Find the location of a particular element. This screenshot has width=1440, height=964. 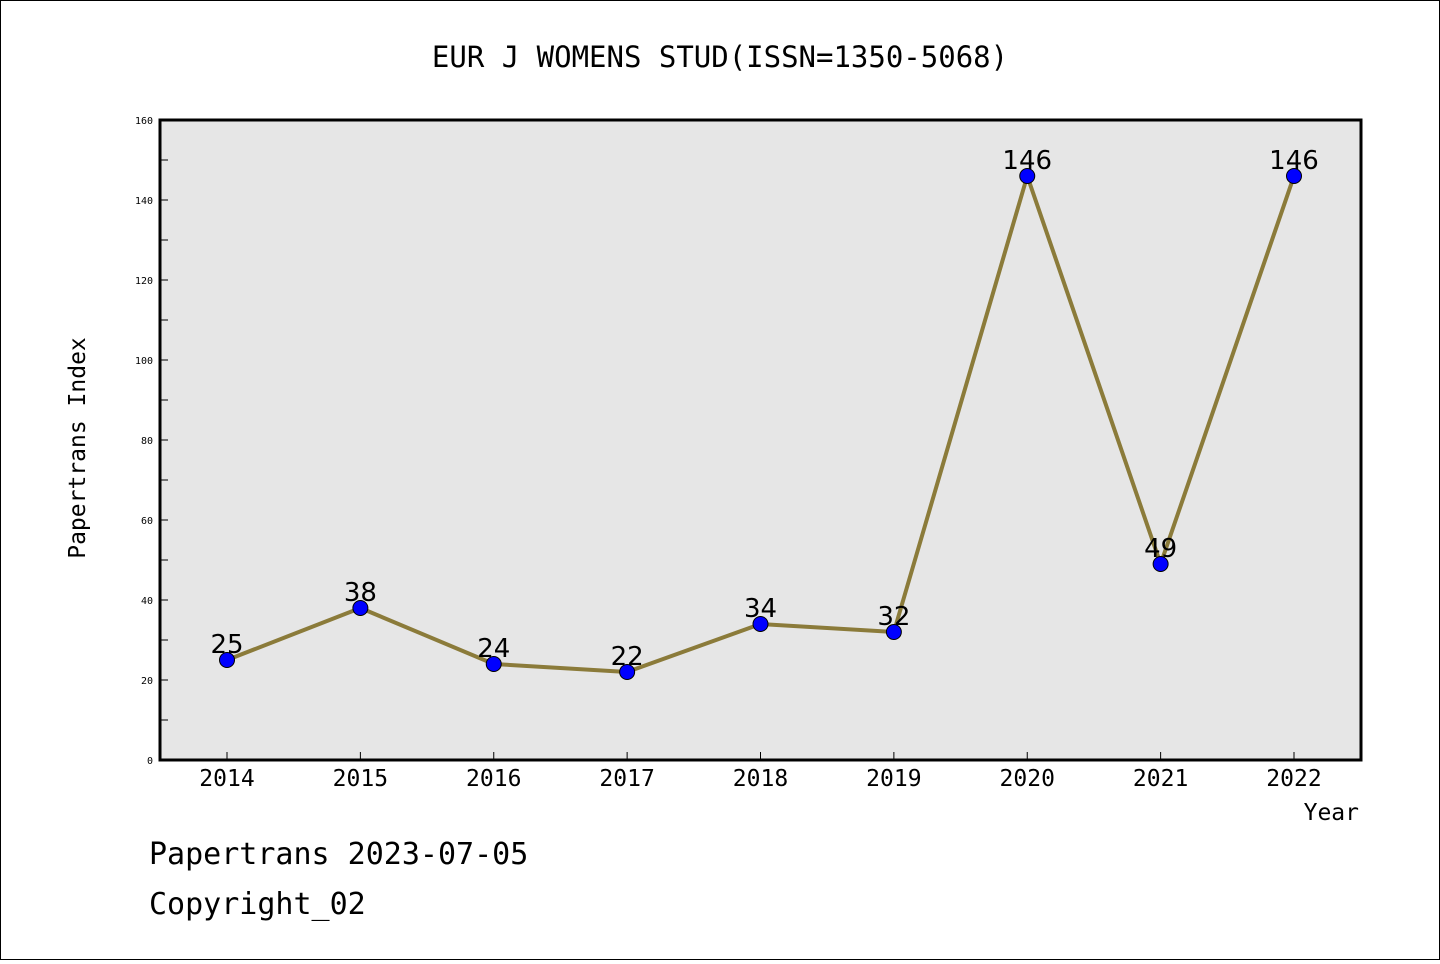

x-tick-label: 2020 is located at coordinates (1027, 779).